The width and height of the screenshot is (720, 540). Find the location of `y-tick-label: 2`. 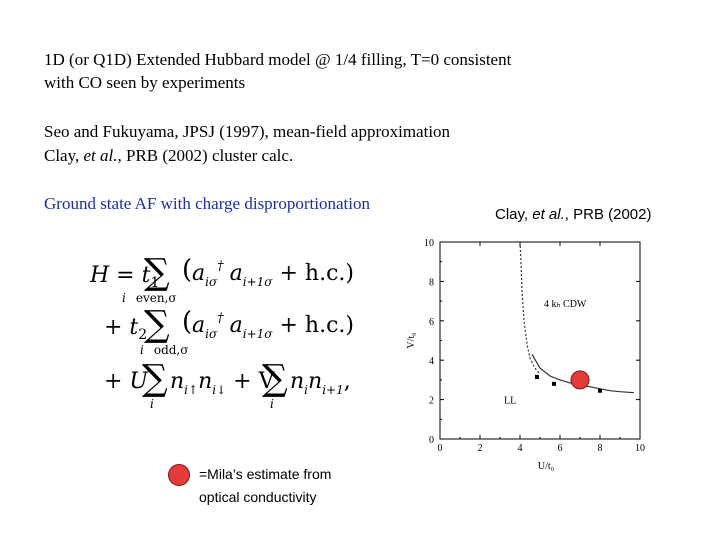

y-tick-label: 2 is located at coordinates (431, 401).